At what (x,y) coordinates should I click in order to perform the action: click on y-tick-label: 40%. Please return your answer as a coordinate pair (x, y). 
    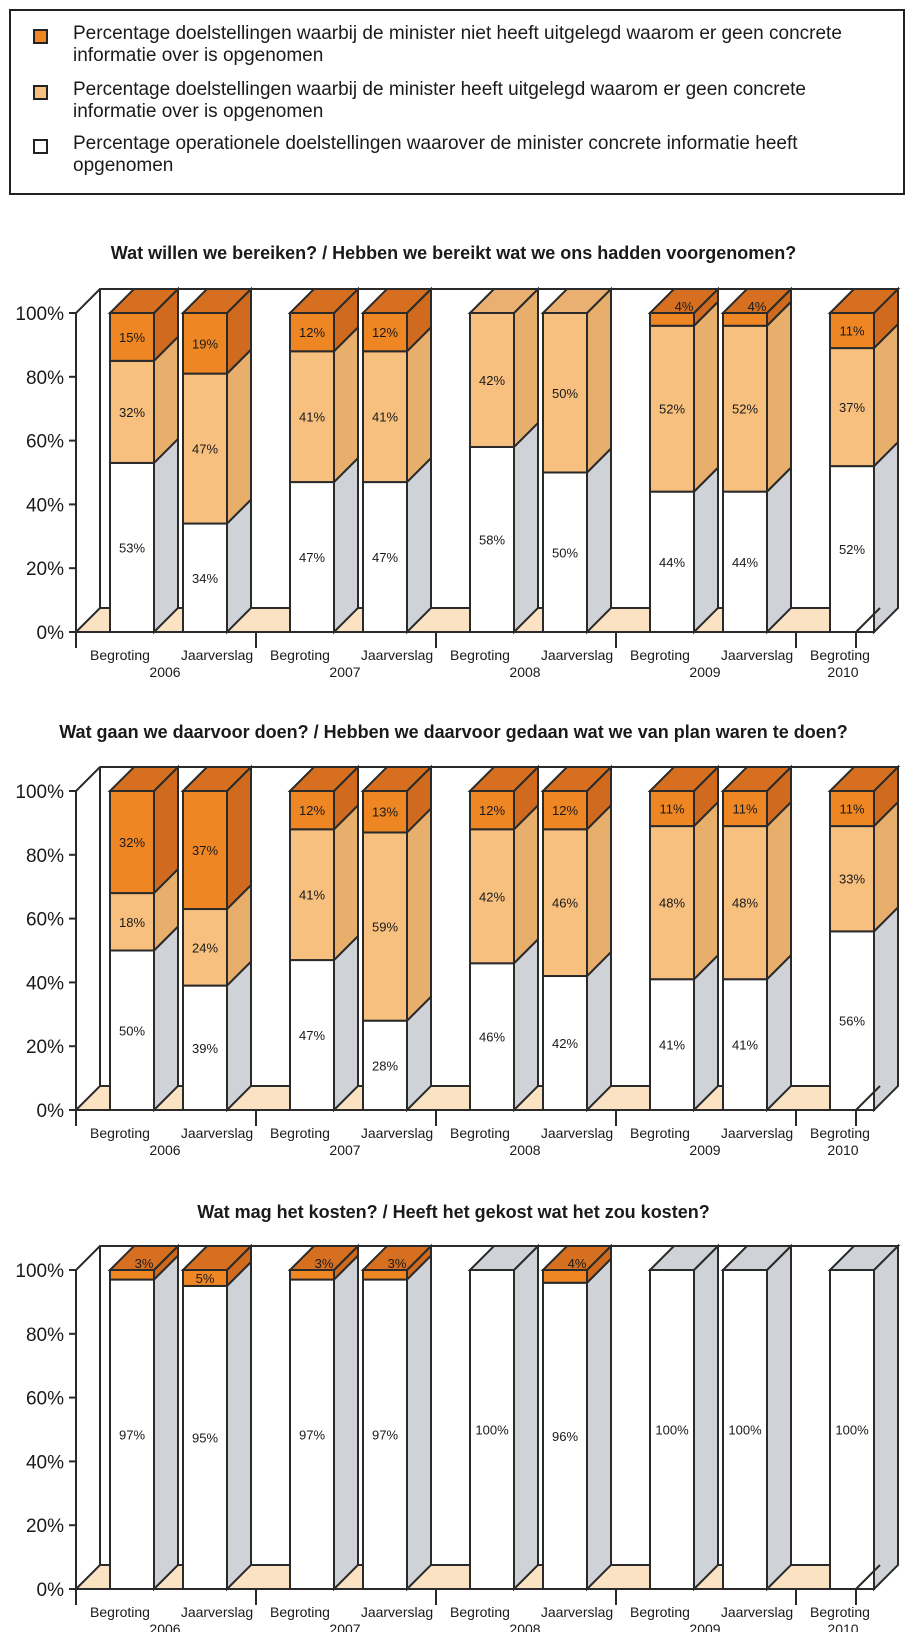
    Looking at the image, I should click on (45, 505).